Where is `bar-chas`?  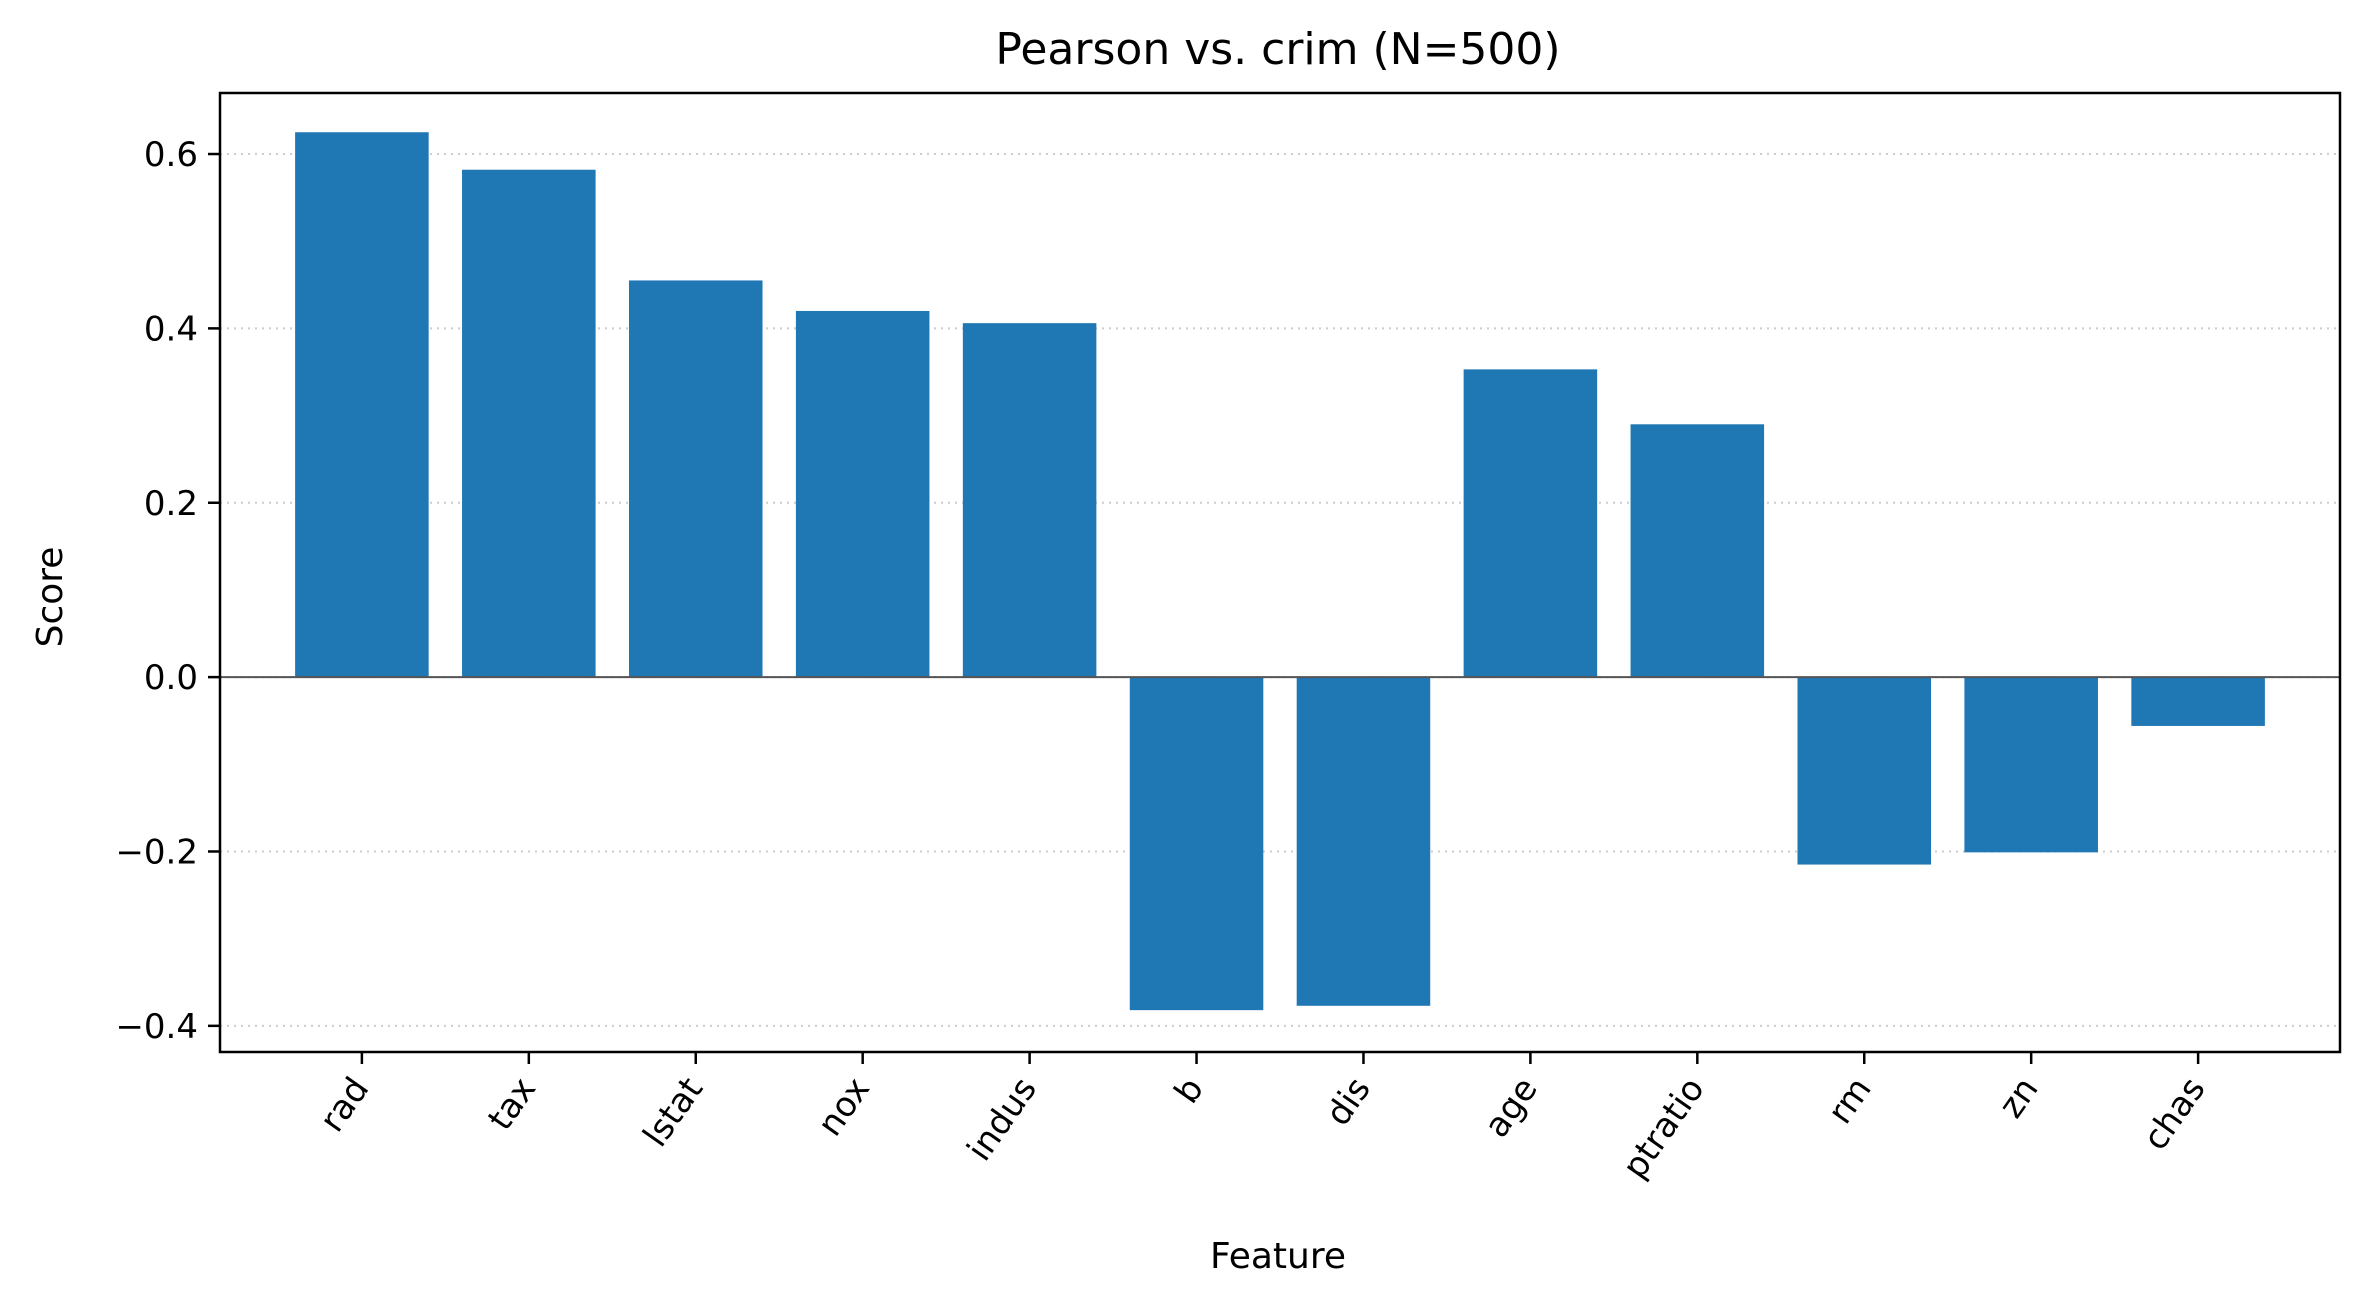
bar-chas is located at coordinates (2198, 701).